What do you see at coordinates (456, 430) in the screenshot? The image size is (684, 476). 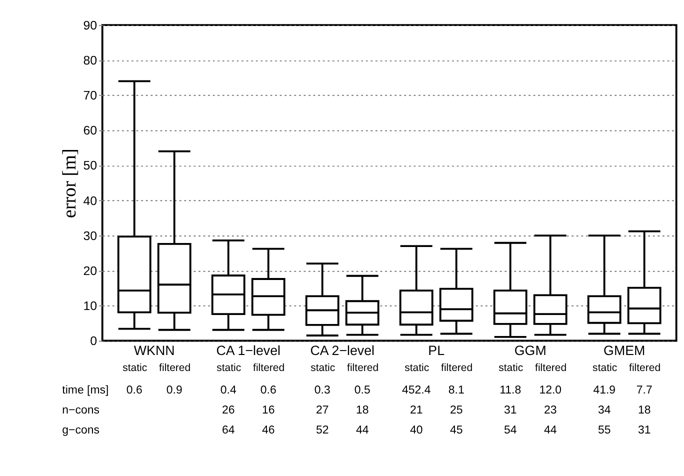 I see `text: 45` at bounding box center [456, 430].